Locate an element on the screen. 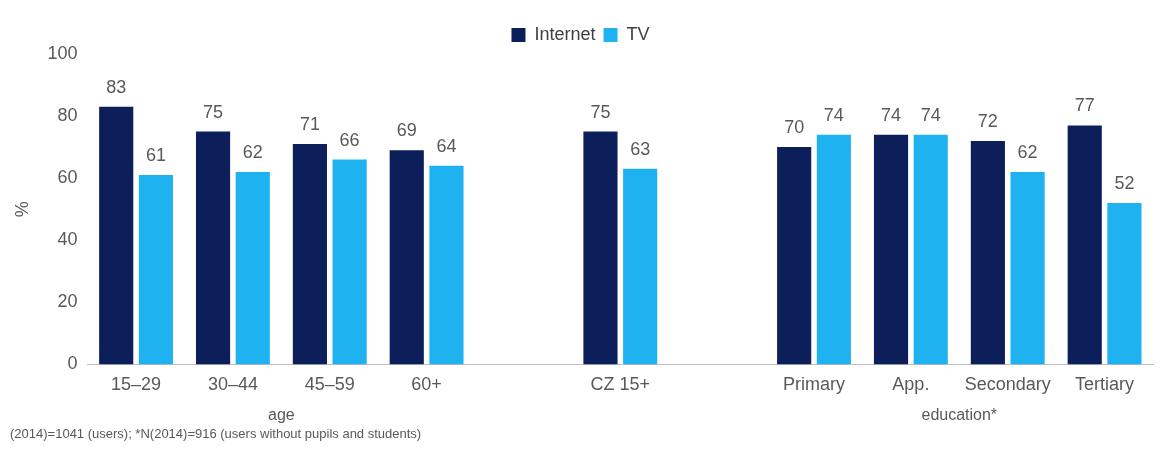 This screenshot has width=1171, height=457. y-tick-label: 80 is located at coordinates (67, 115).